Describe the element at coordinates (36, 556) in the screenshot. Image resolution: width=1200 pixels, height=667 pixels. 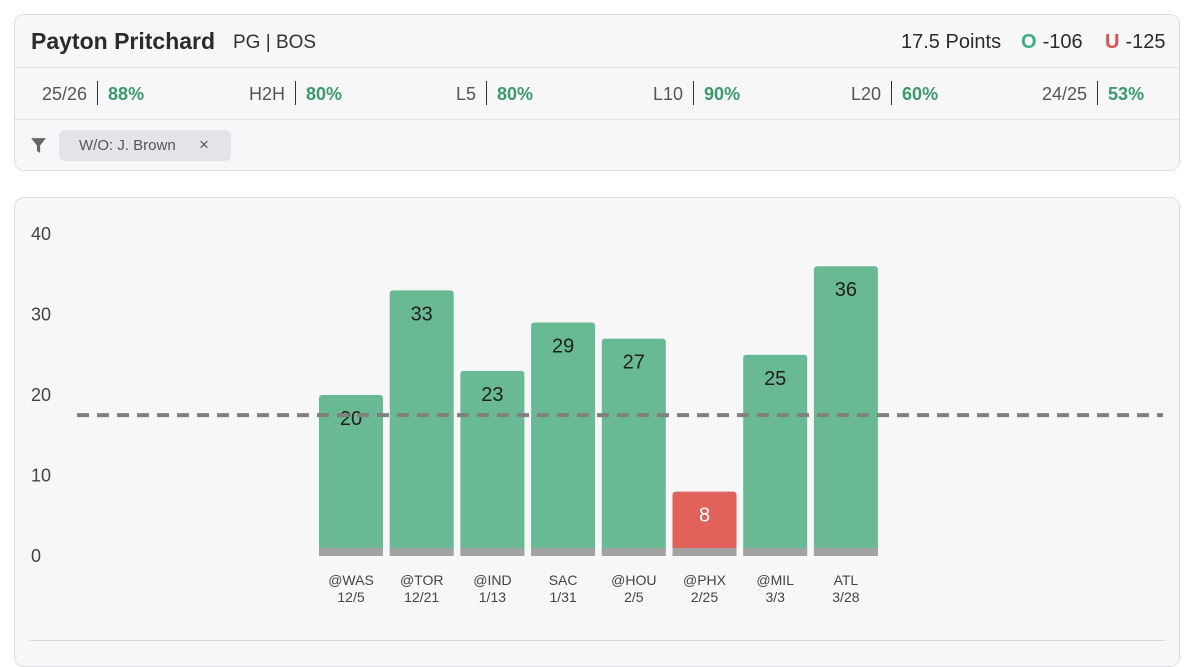
I see `y-tick-label: 0` at that location.